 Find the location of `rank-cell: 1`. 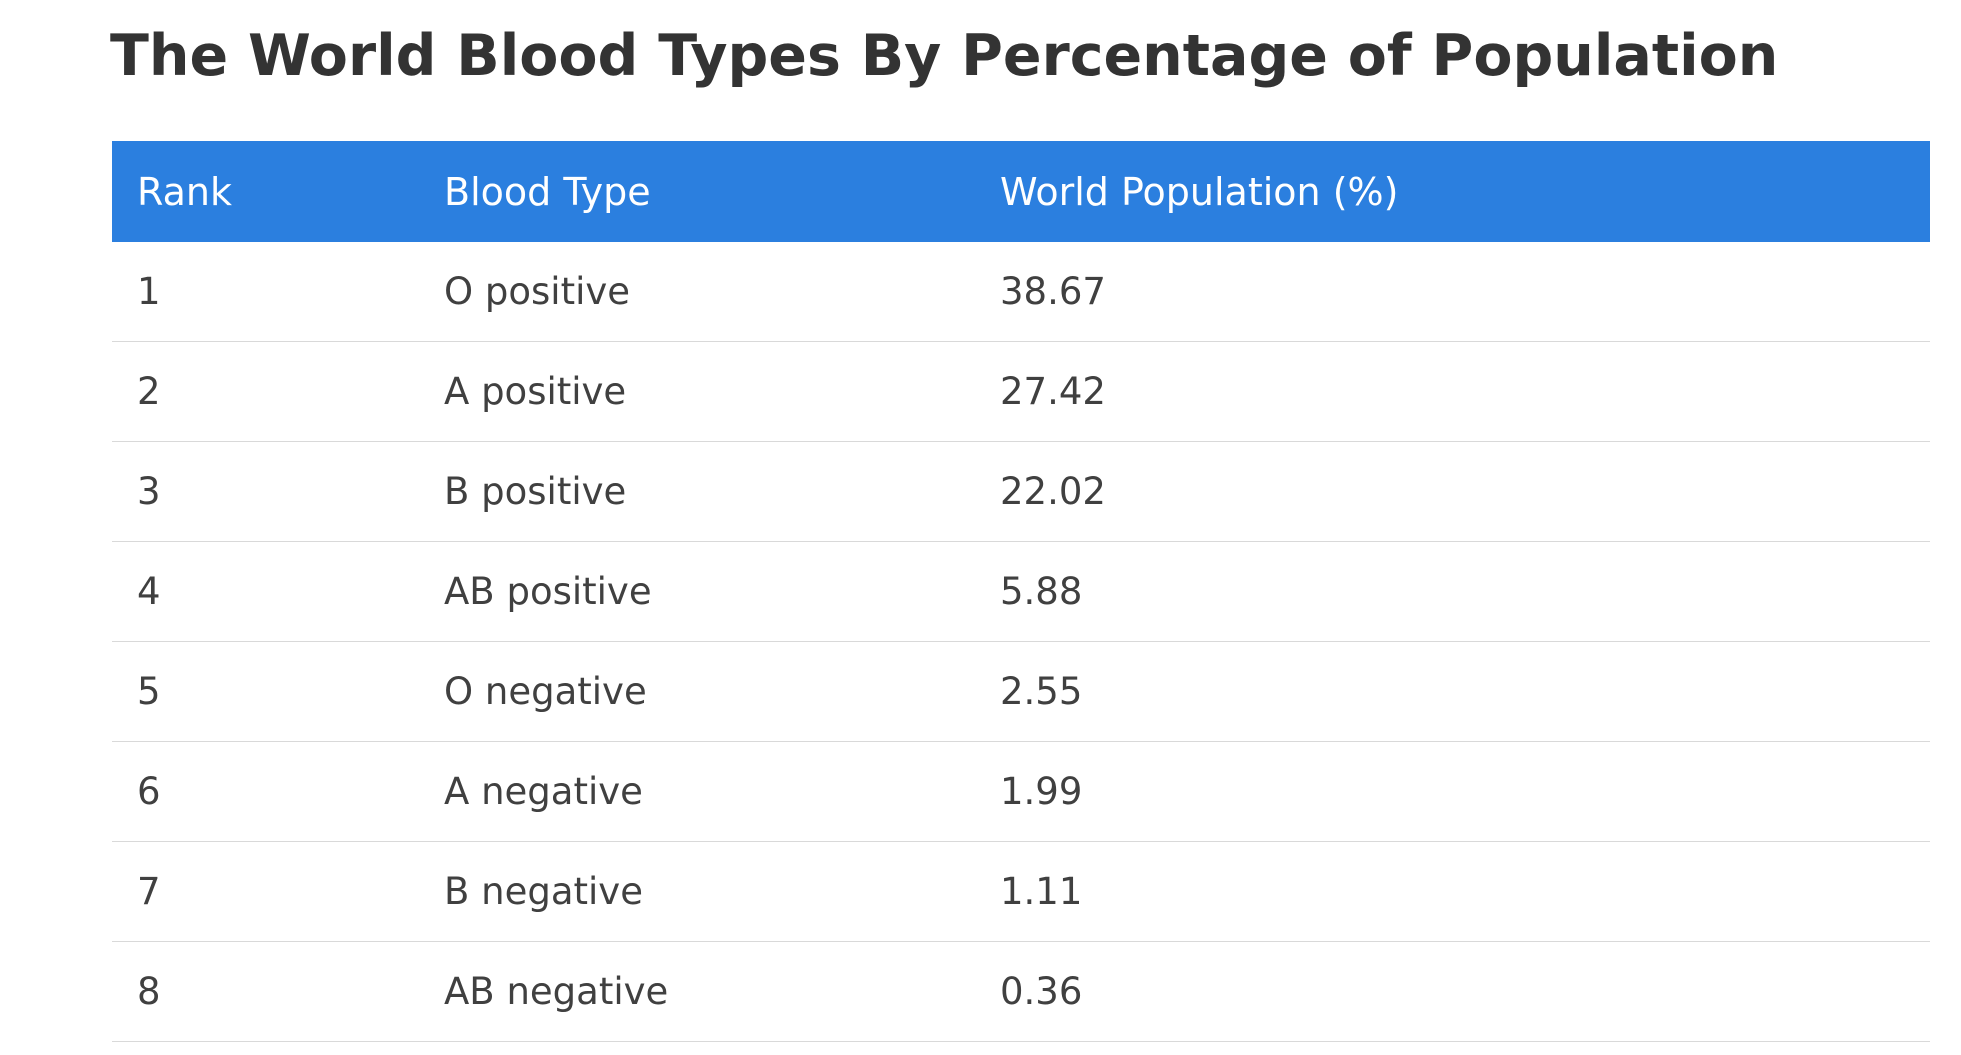

rank-cell: 1 is located at coordinates (265, 292).